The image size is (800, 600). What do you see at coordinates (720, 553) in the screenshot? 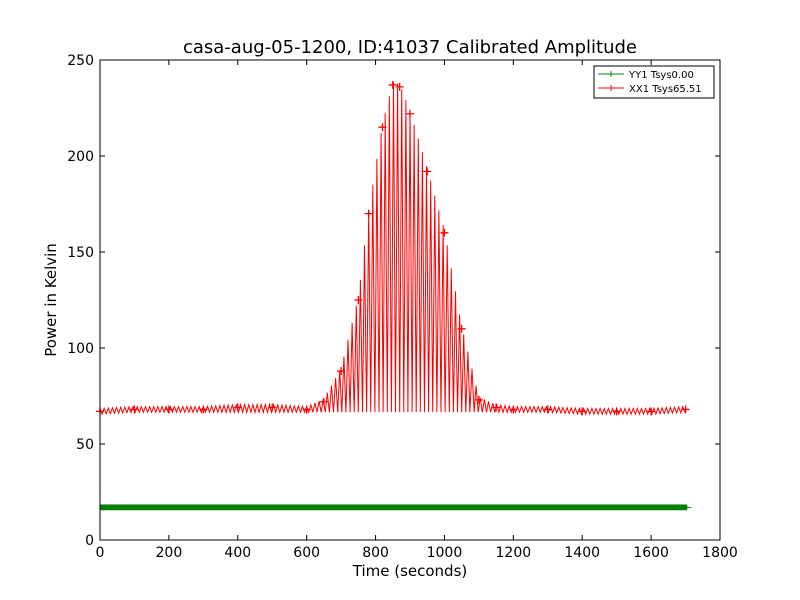
I see `x-tick-label: 1800` at bounding box center [720, 553].